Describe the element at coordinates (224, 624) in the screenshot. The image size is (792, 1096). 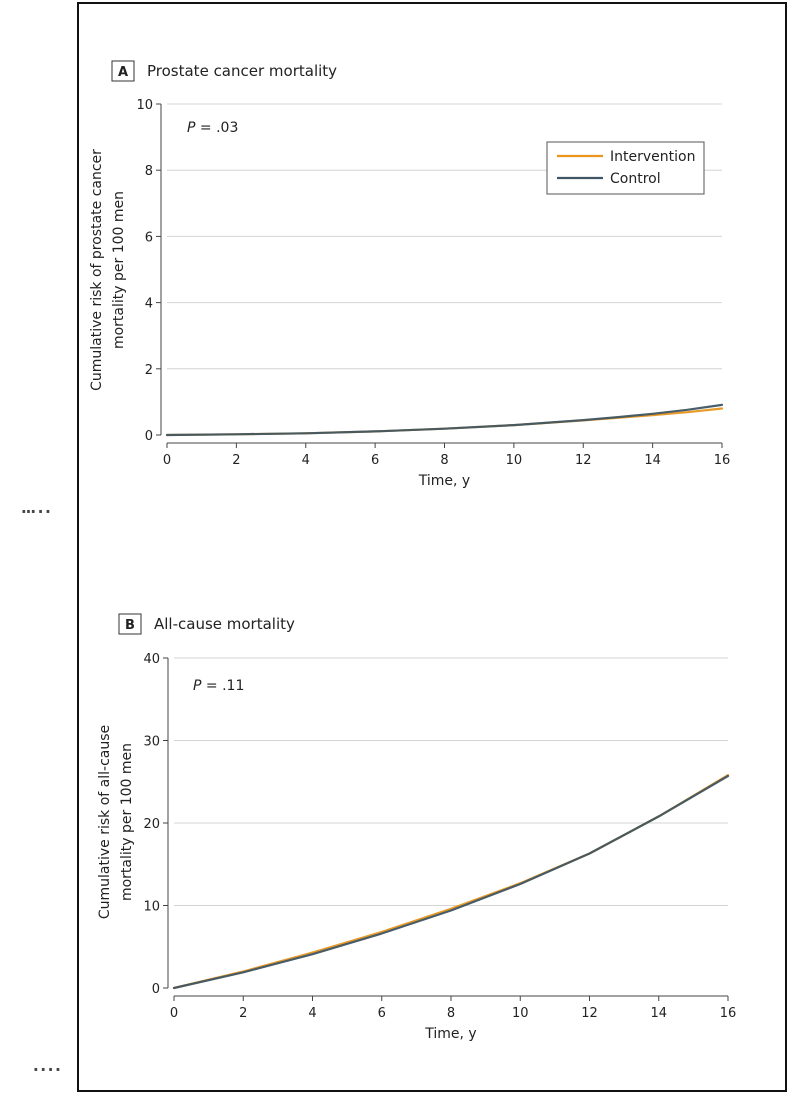
I see `panel-title: All-cause mortality` at that location.